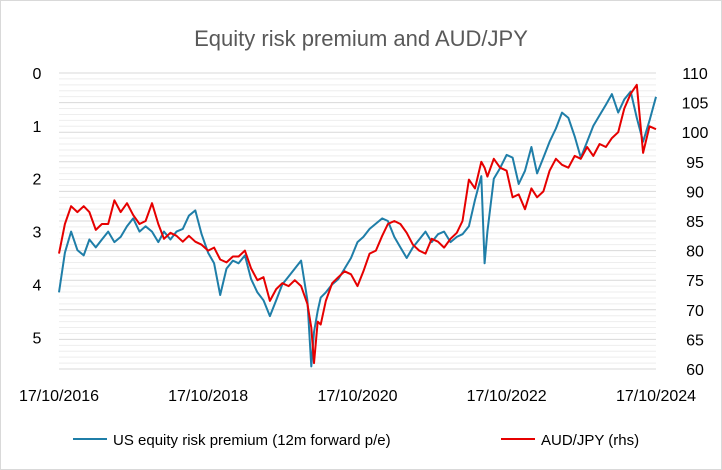 The width and height of the screenshot is (722, 470). I want to click on right-tick-label: 100, so click(695, 133).